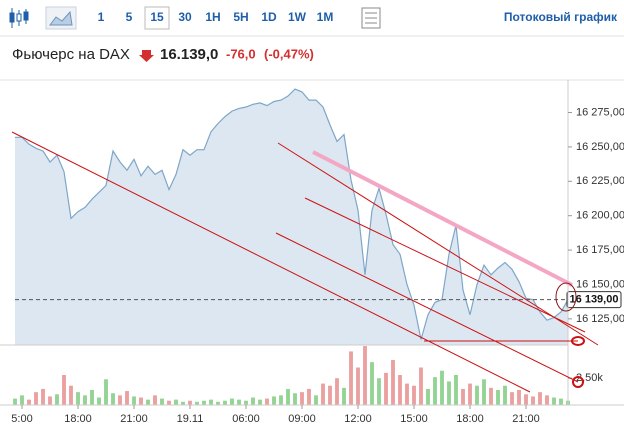 Image resolution: width=624 pixels, height=434 pixels. Describe the element at coordinates (269, 17) in the screenshot. I see `interval-button: 1D` at that location.